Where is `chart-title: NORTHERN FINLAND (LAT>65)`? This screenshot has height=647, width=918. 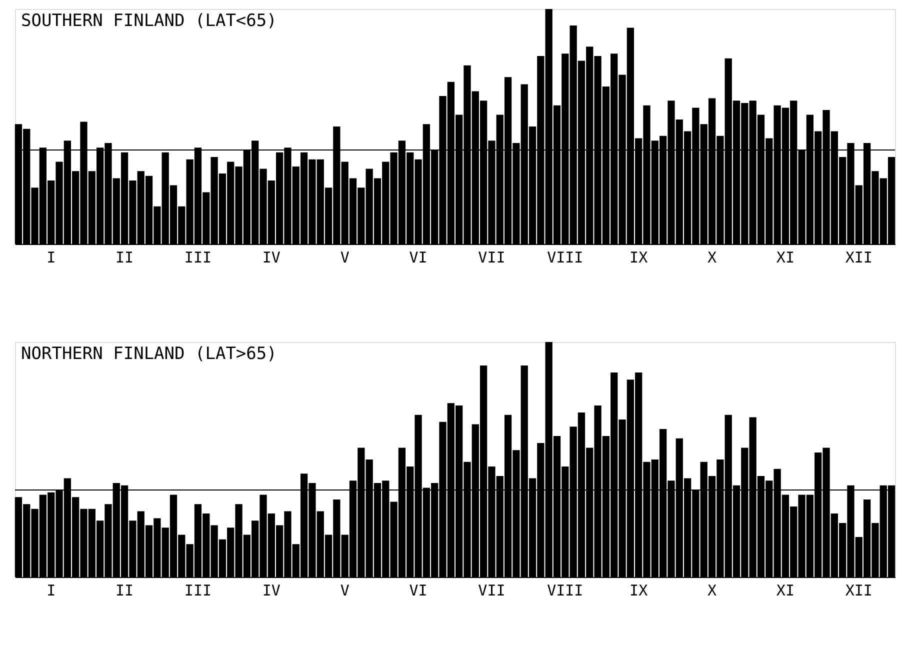
chart-title: NORTHERN FINLAND (LAT>65) is located at coordinates (149, 354).